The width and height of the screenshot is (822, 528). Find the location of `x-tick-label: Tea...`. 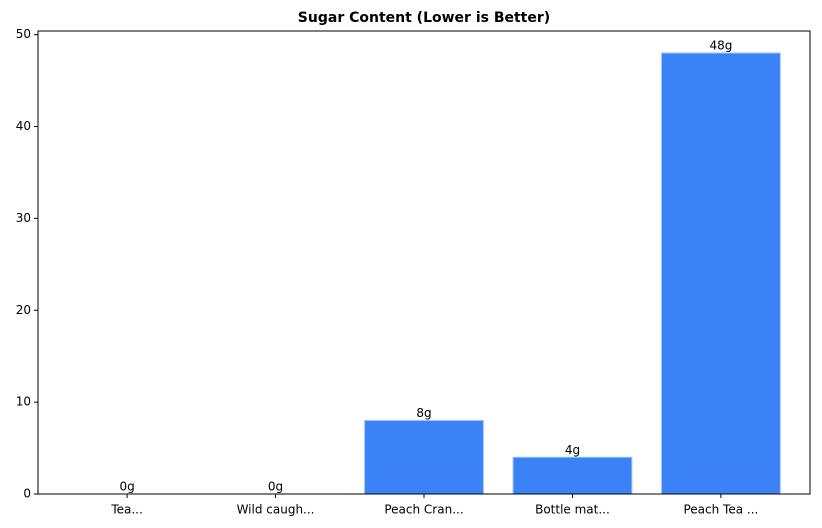

x-tick-label: Tea... is located at coordinates (126, 510).